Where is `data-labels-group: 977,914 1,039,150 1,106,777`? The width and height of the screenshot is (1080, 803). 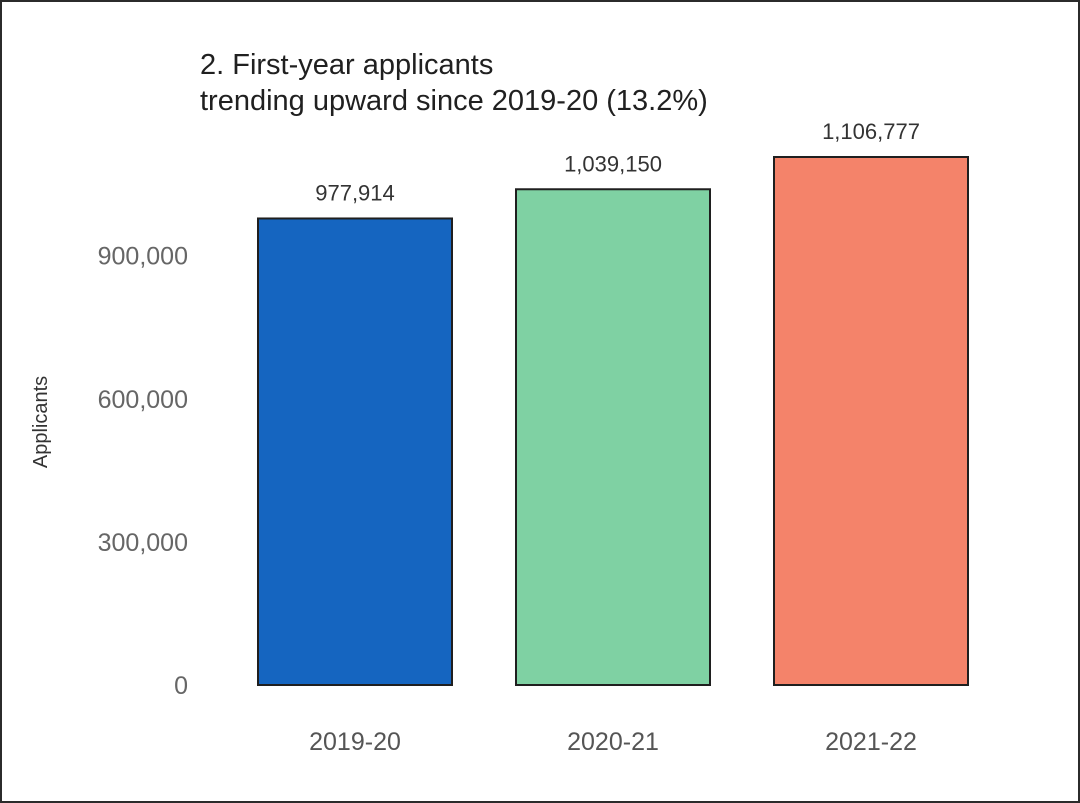
data-labels-group: 977,914 1,039,150 1,106,777 is located at coordinates (617, 162).